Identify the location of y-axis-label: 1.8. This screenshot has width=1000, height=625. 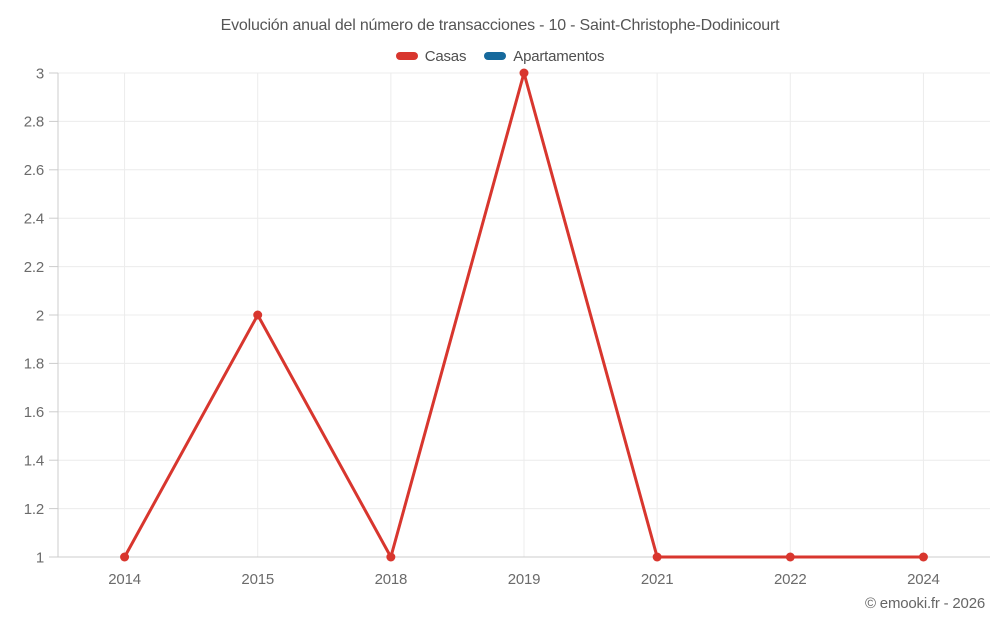
(34, 364).